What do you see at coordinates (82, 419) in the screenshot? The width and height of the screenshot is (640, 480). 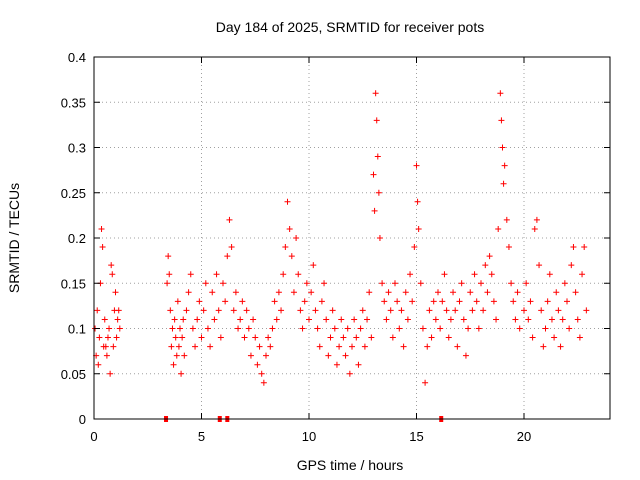 I see `y-tick-label: 0` at bounding box center [82, 419].